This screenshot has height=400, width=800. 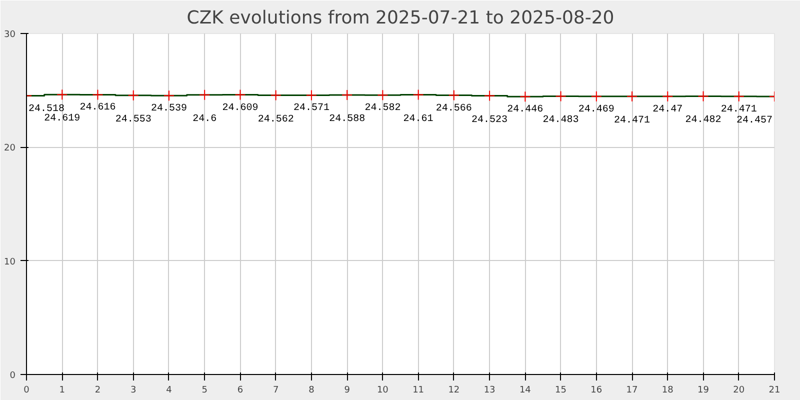 What do you see at coordinates (133, 391) in the screenshot?
I see `x-tick-label: 3` at bounding box center [133, 391].